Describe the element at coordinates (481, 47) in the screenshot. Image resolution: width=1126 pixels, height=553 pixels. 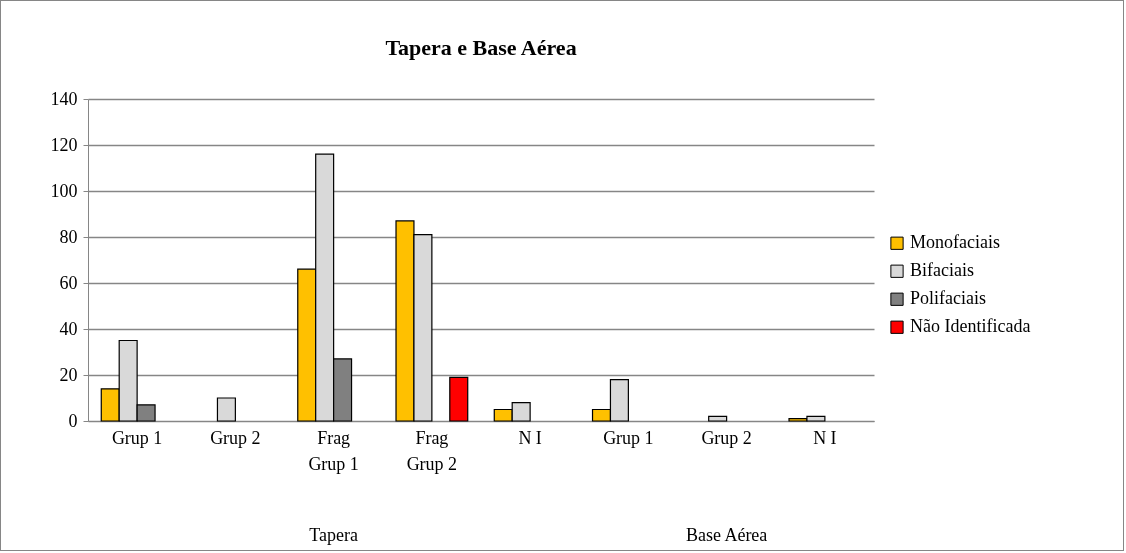
I see `chart-title: Tapera e Base Aérea` at that location.